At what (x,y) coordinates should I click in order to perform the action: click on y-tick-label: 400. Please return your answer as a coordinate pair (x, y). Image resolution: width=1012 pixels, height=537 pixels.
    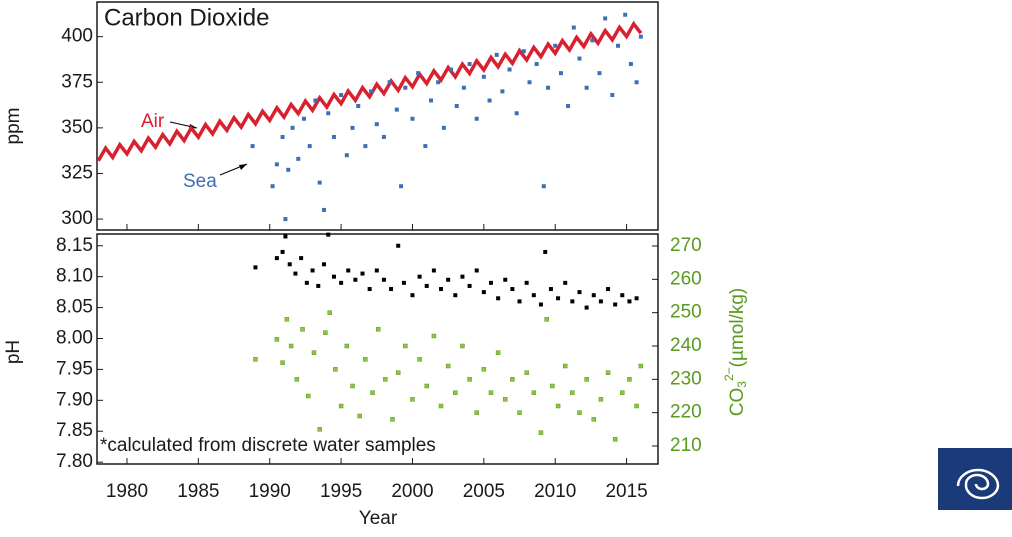
    Looking at the image, I should click on (77, 36).